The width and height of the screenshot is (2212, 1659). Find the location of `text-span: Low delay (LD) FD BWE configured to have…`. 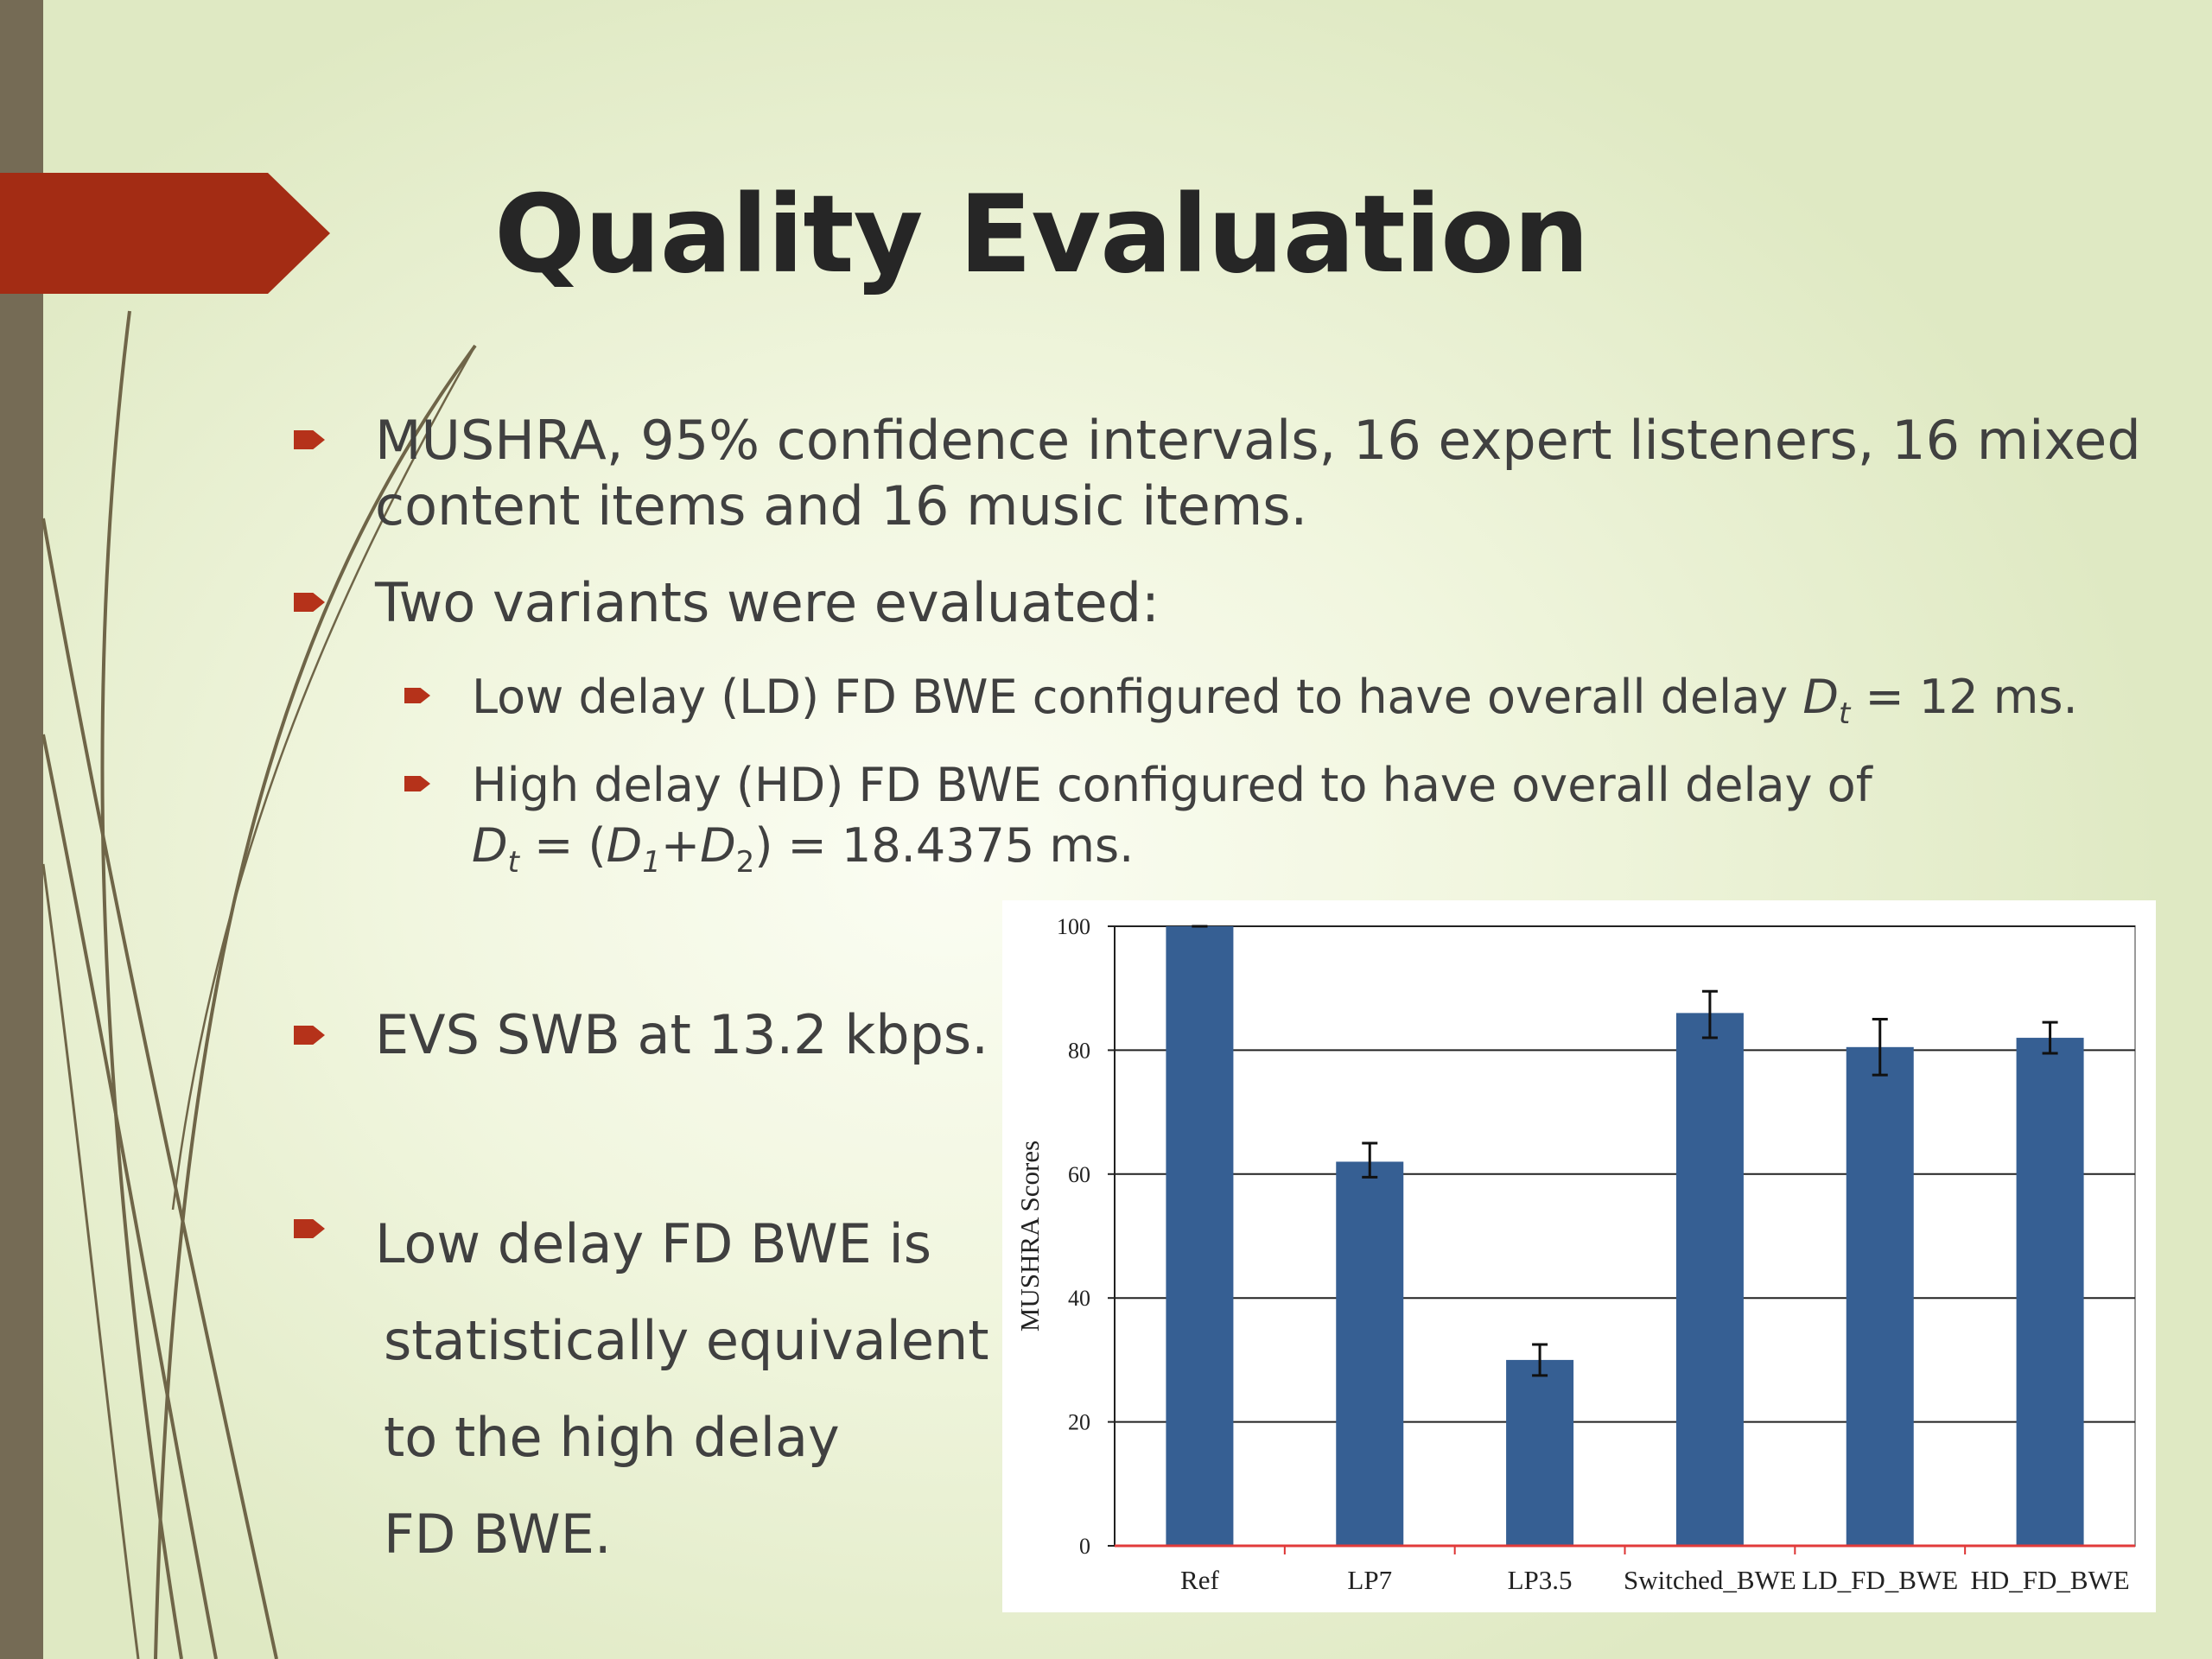

text-span: Low delay (LD) FD BWE configured to have… is located at coordinates (1137, 697).